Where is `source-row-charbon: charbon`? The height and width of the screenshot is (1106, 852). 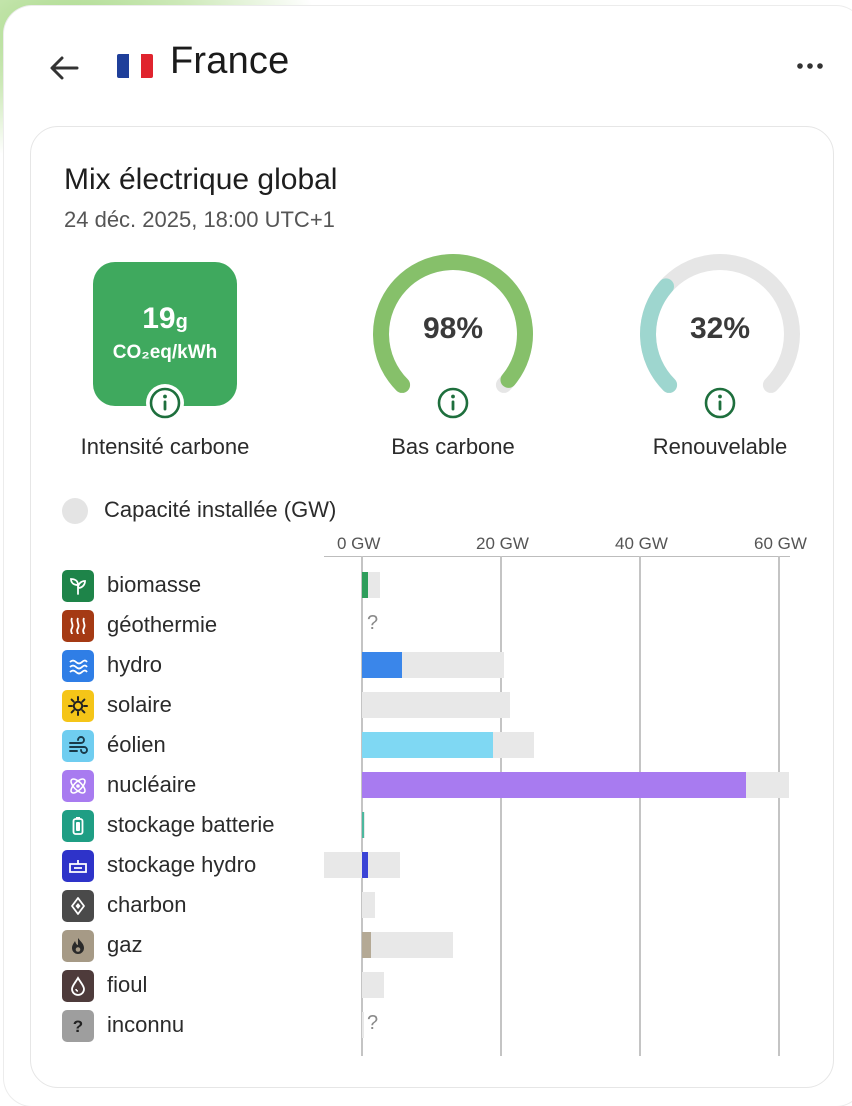
source-row-charbon: charbon is located at coordinates (442, 905).